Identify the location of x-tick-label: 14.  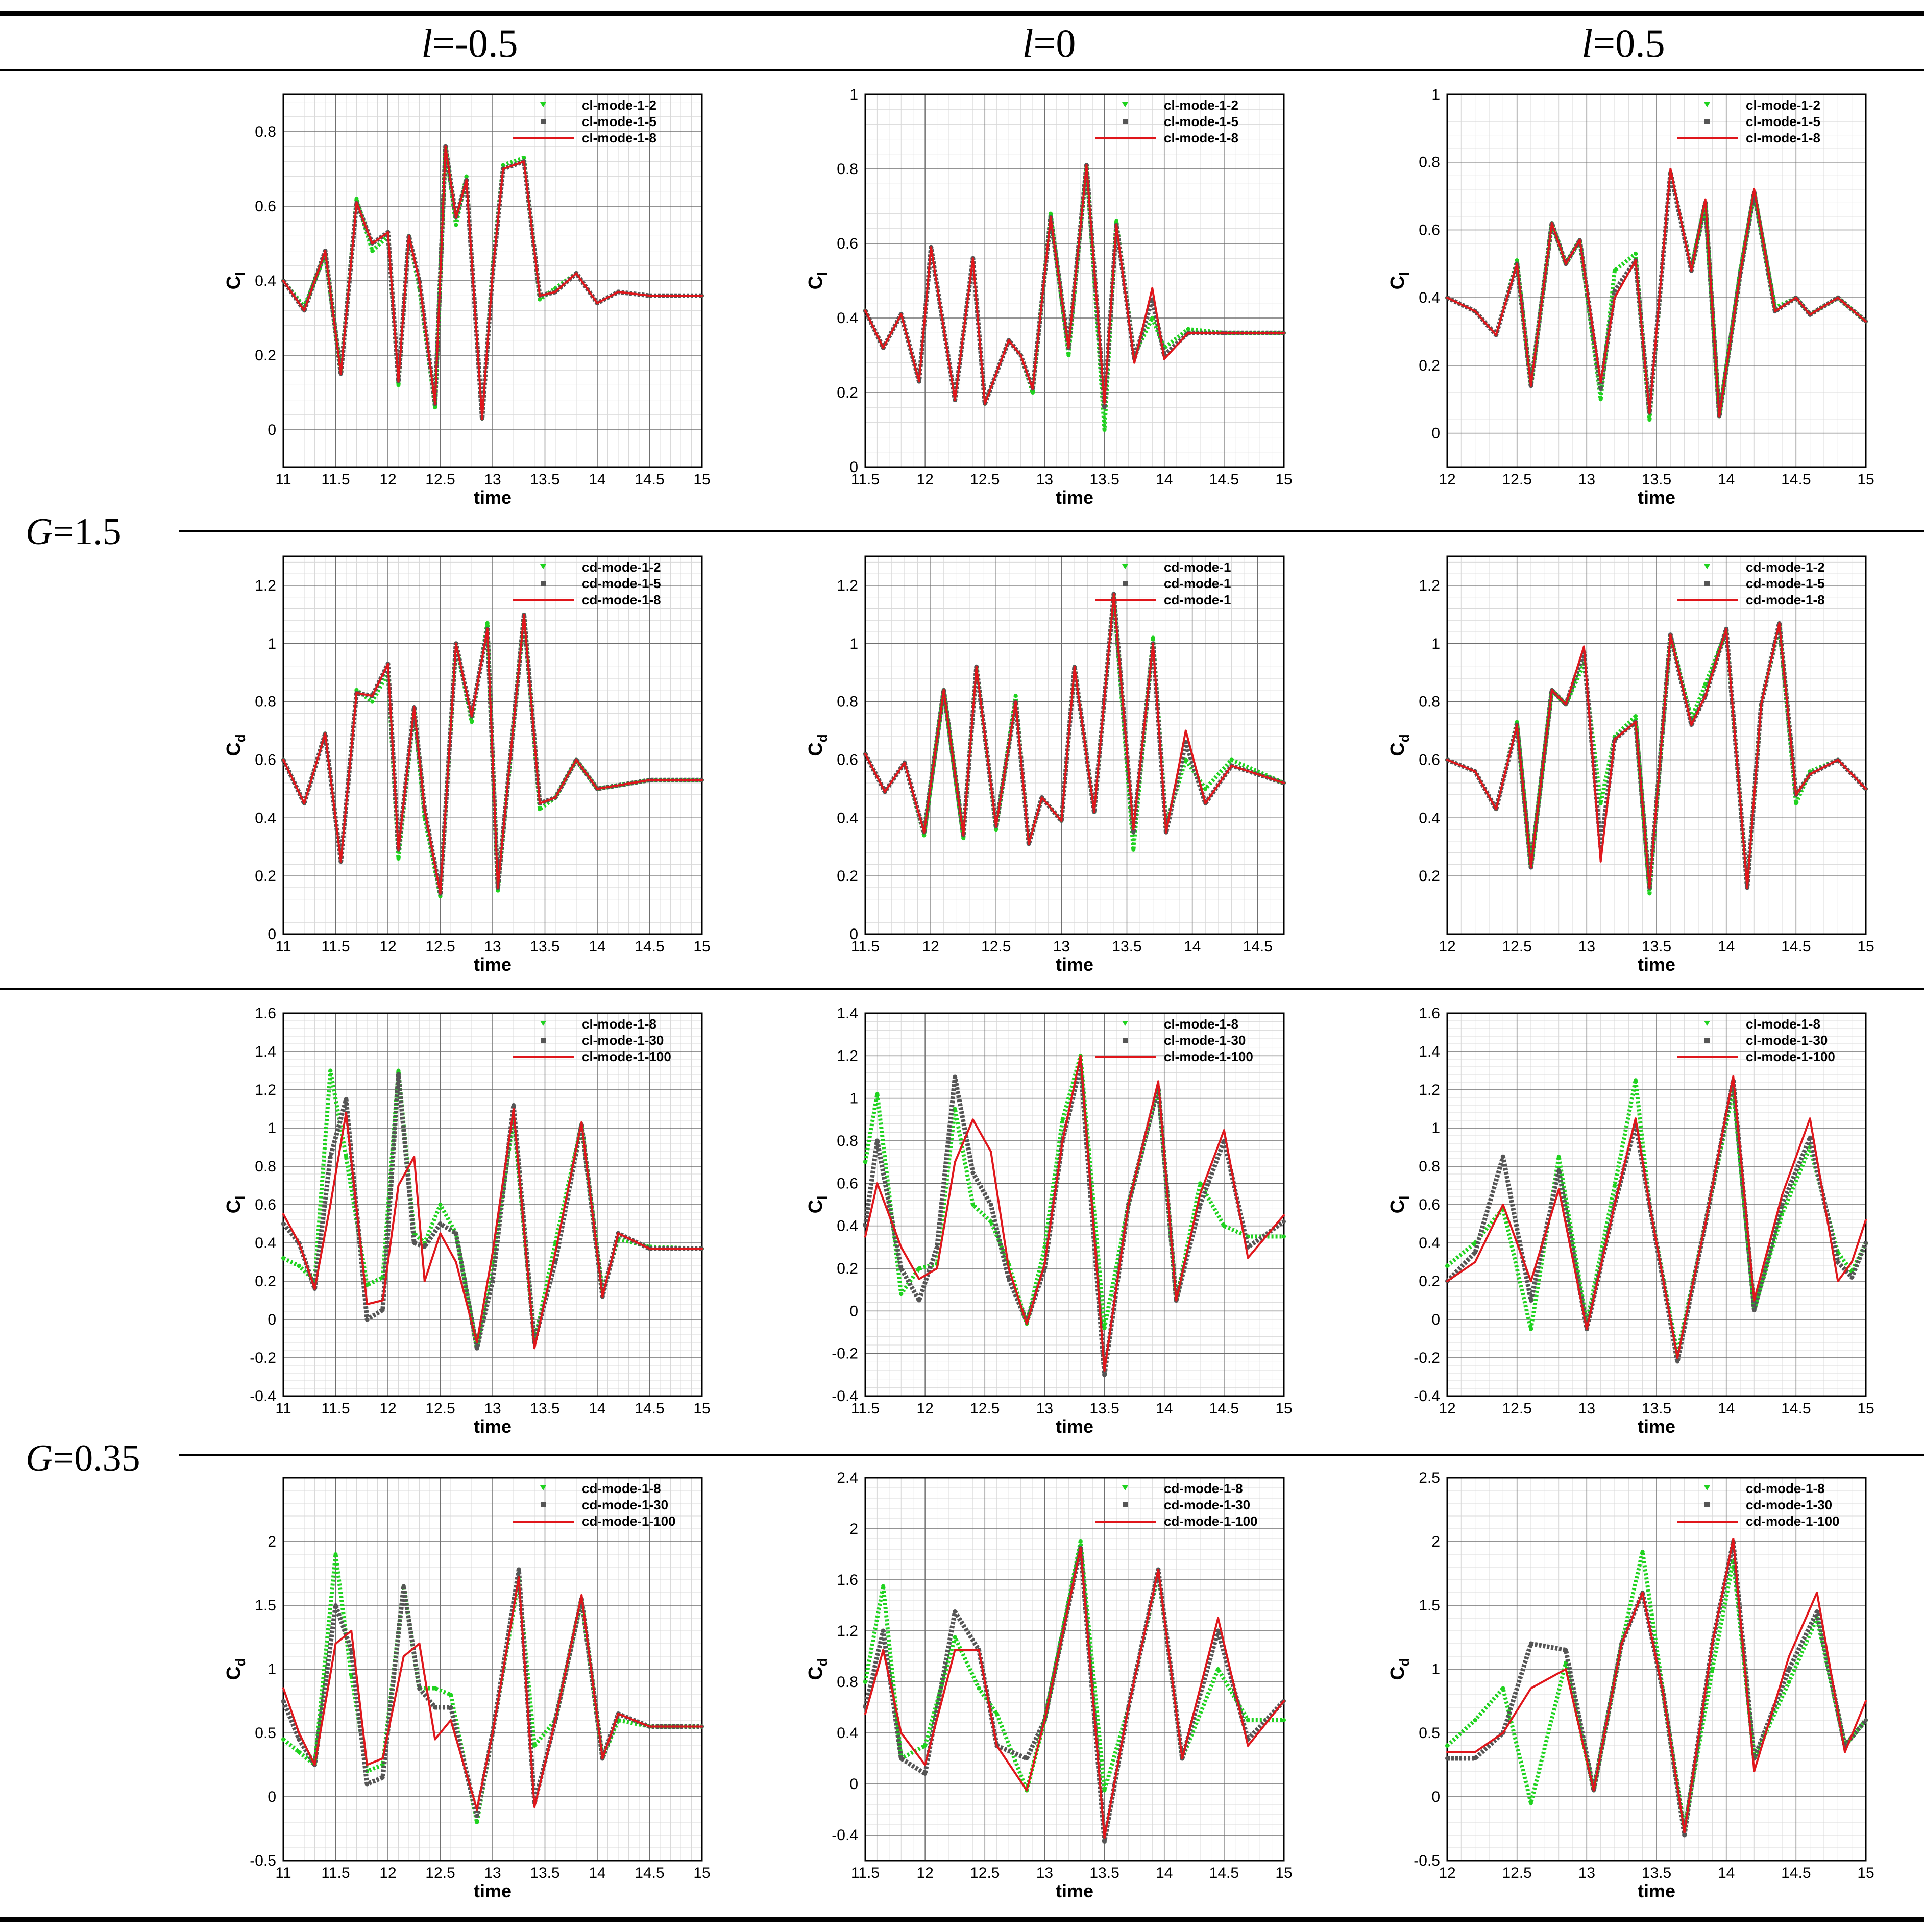
(597, 1873).